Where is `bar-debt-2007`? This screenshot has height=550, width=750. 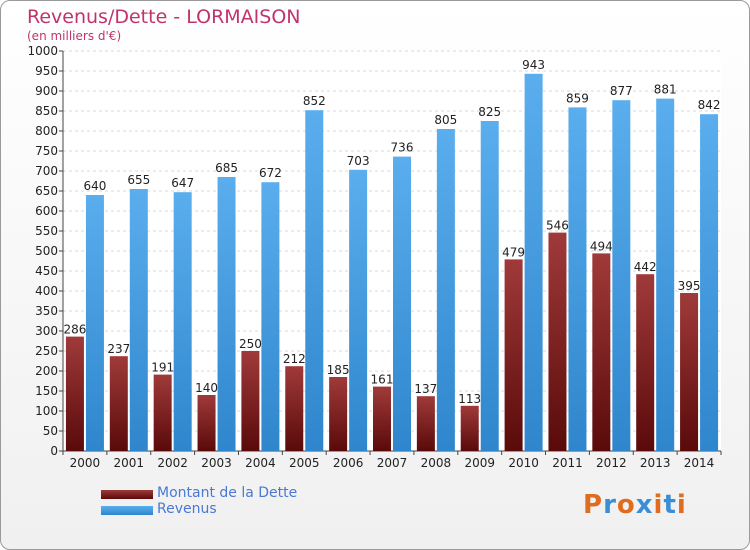
bar-debt-2007 is located at coordinates (382, 418).